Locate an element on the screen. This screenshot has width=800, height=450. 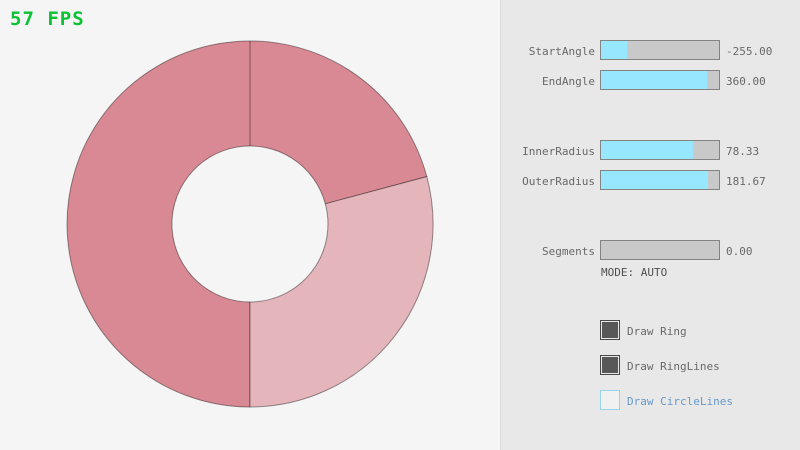
inner-radius-slider is located at coordinates (660, 150).